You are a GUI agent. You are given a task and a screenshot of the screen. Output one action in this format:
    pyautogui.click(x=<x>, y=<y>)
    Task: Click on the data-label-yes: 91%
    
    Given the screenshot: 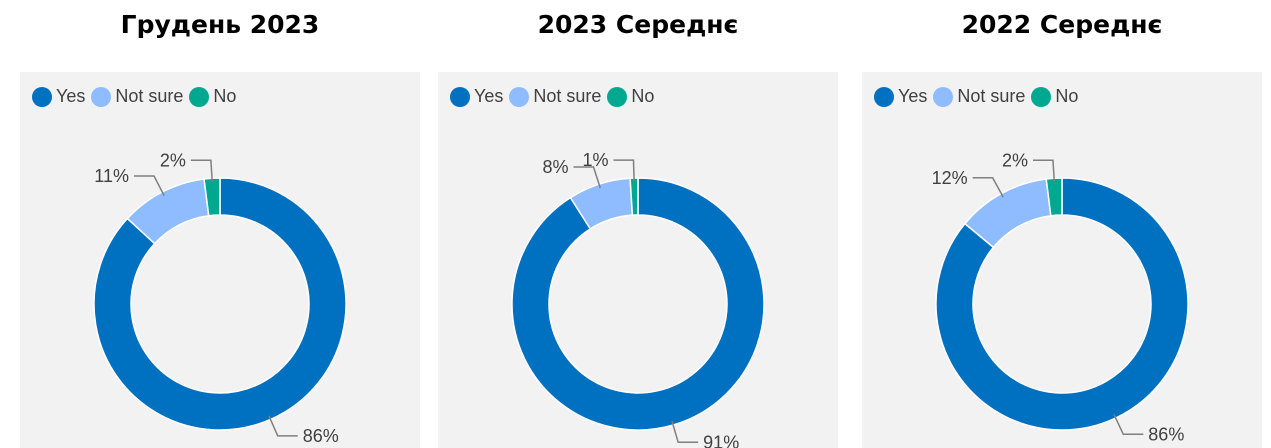 What is the action you would take?
    pyautogui.click(x=721, y=440)
    